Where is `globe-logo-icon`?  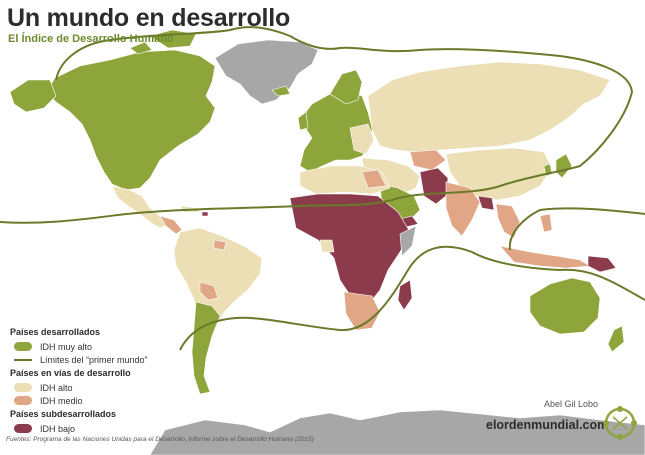 globe-logo-icon is located at coordinates (620, 423).